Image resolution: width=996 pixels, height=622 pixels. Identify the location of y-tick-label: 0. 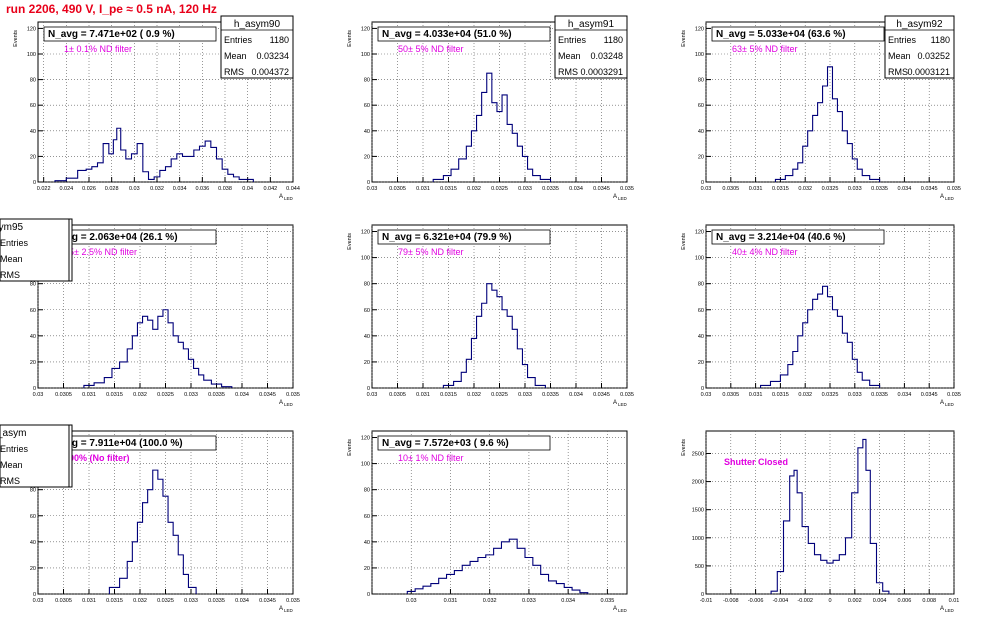
(368, 595).